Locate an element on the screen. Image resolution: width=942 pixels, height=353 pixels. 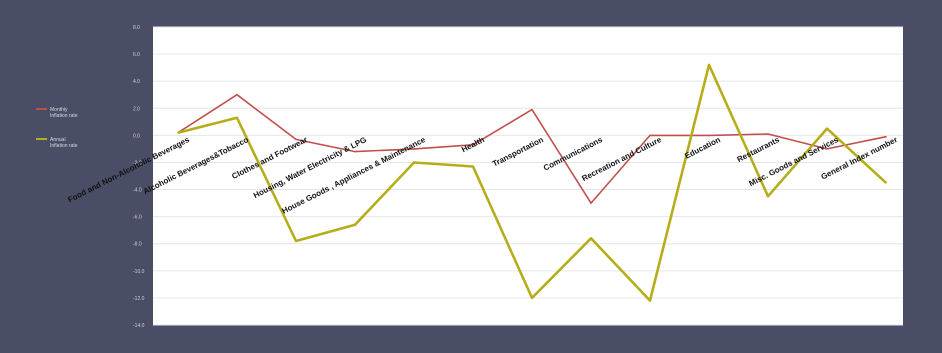
y-tick-label: 2.0 is located at coordinates (136, 109).